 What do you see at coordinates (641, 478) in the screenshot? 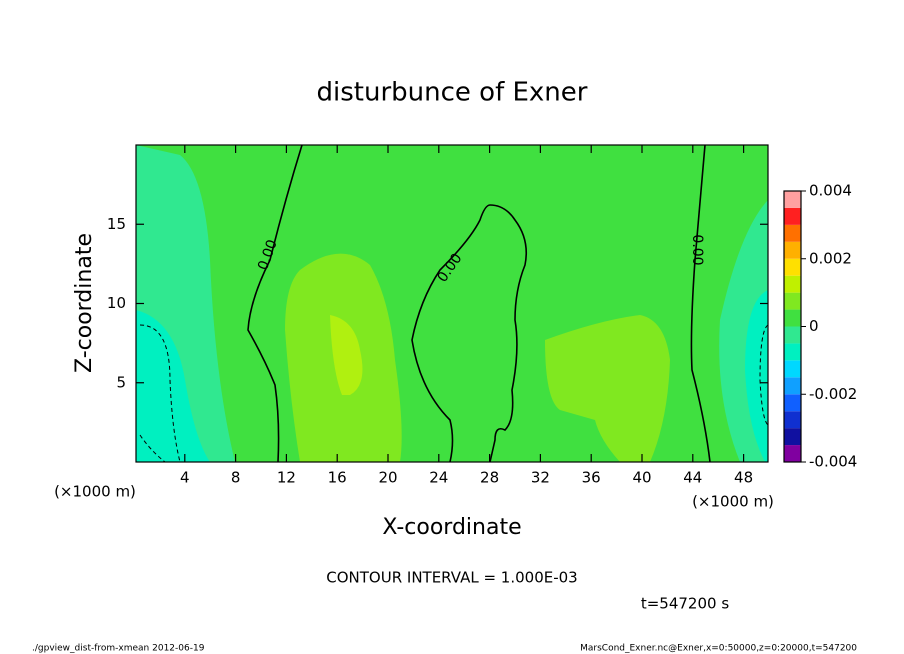
I see `x-tick-label: 40` at bounding box center [641, 478].